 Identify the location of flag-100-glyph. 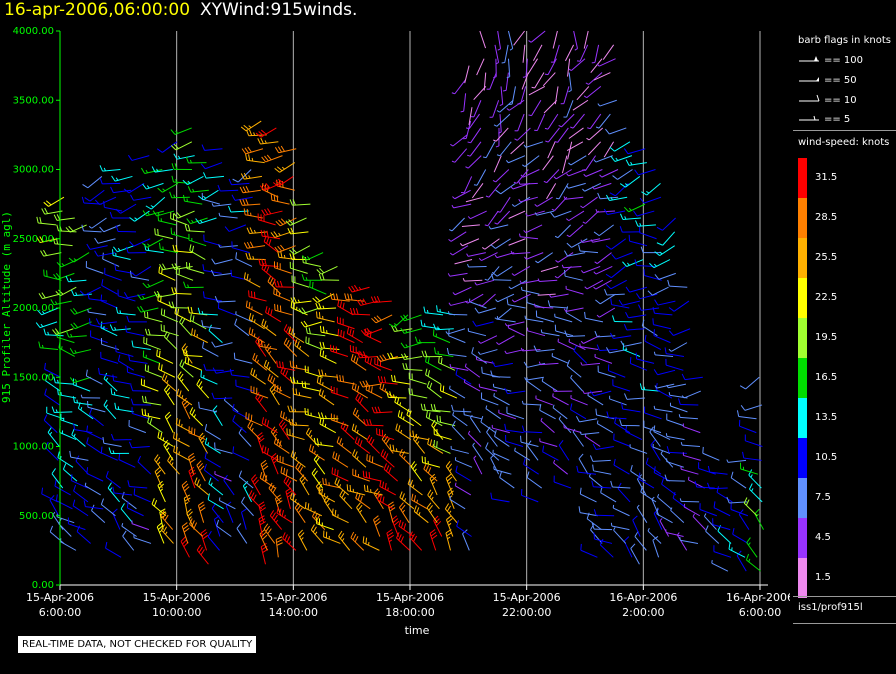
(809, 59).